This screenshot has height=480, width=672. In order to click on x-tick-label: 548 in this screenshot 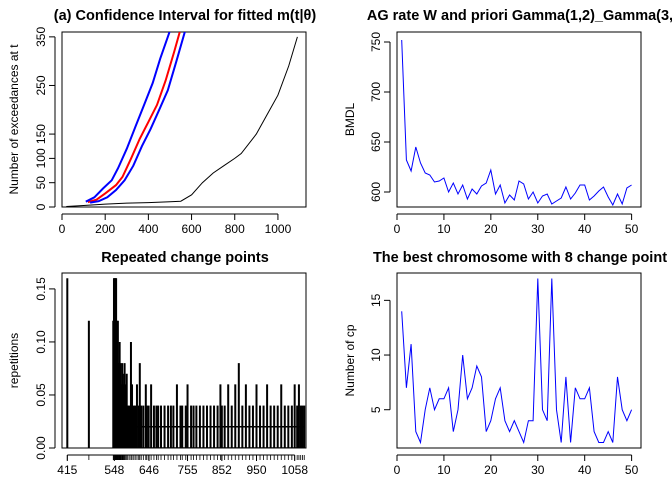, I will do `click(114, 470)`.